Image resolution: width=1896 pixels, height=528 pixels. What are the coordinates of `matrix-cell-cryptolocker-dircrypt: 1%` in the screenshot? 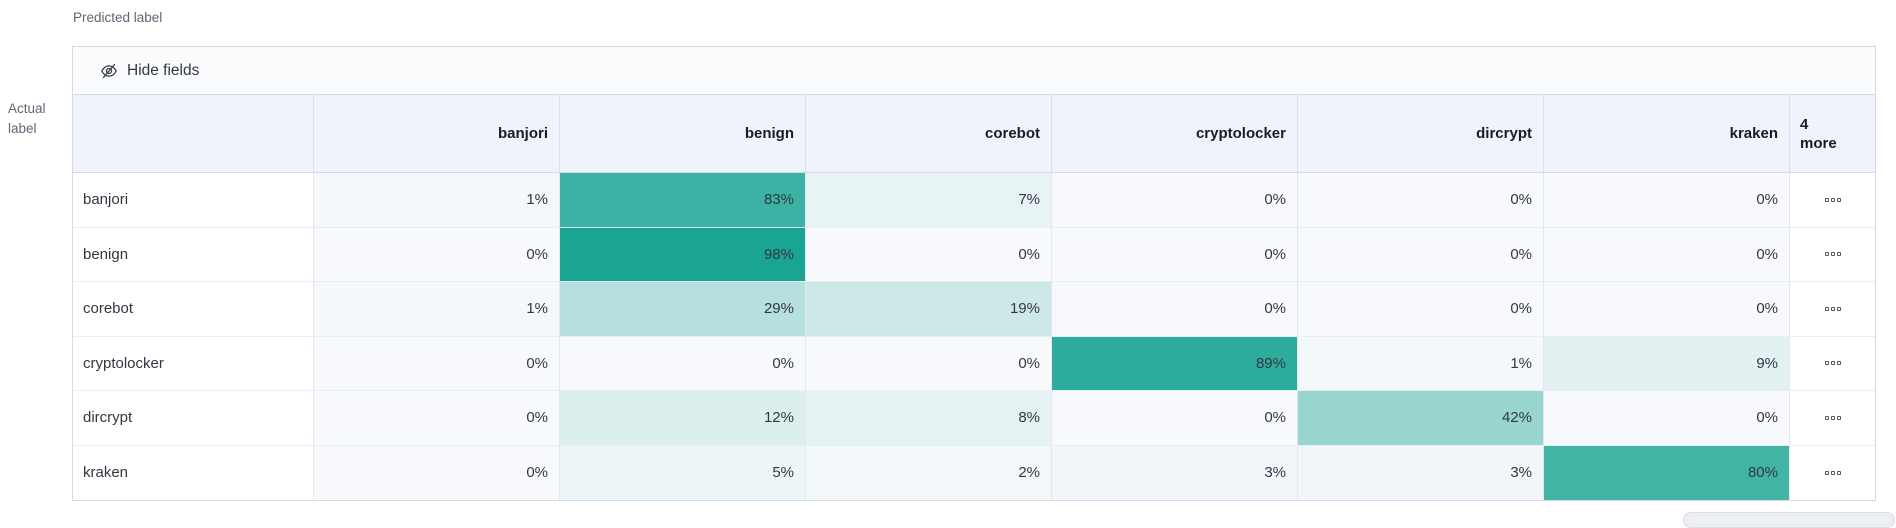 It's located at (1421, 363).